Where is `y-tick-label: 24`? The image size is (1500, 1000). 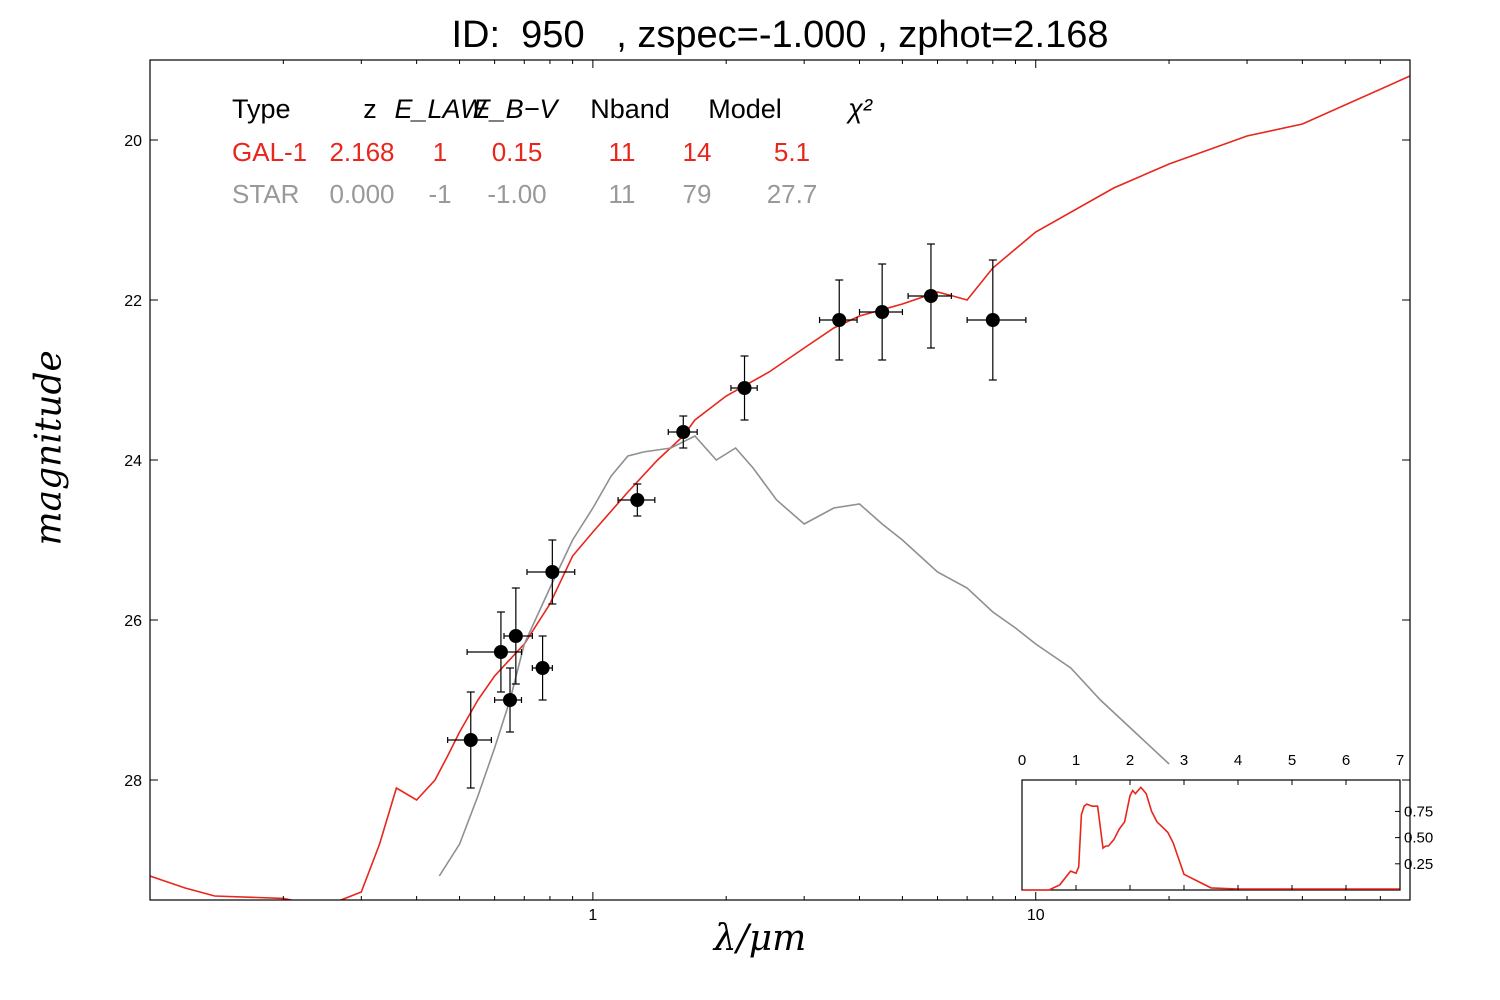
y-tick-label: 24 is located at coordinates (133, 461).